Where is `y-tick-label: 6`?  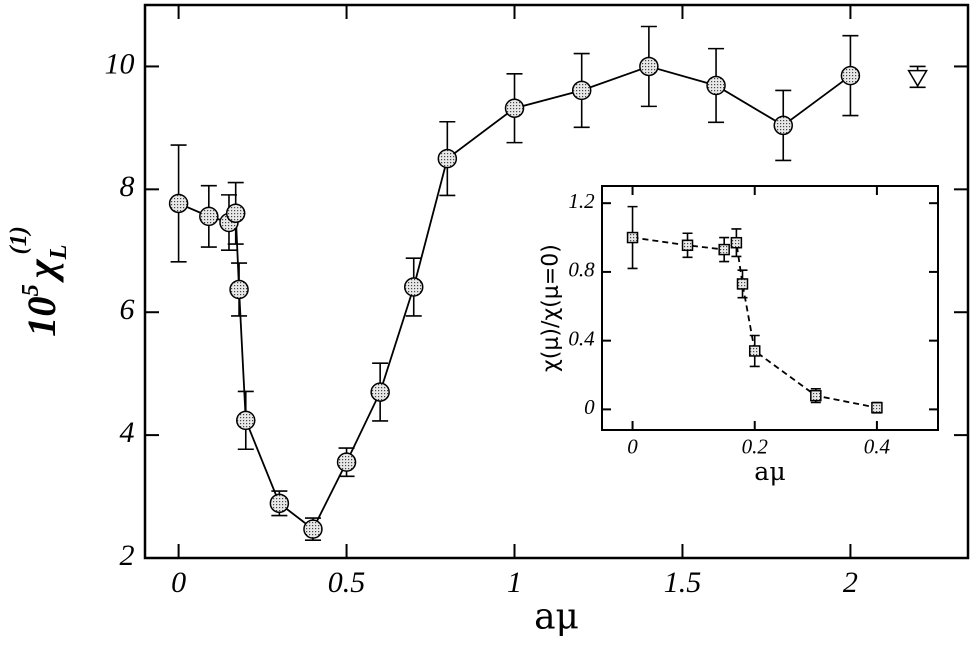
y-tick-label: 6 is located at coordinates (127, 309).